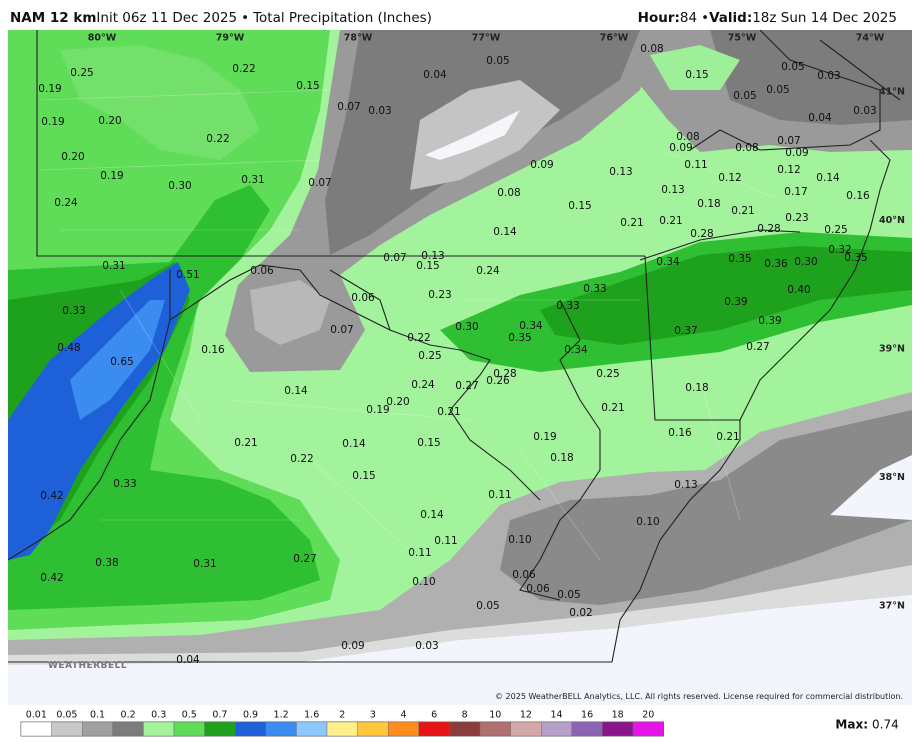  I want to click on point-value: 0.25, so click(835, 230).